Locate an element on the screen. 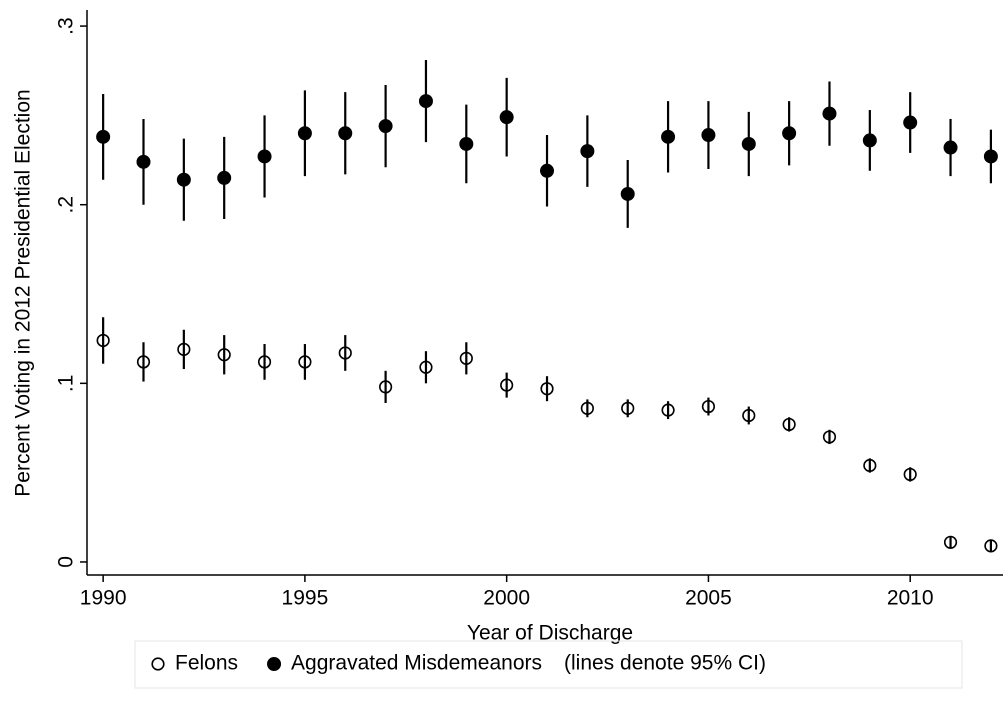 The image size is (1003, 713). x-tick-label: 2000 is located at coordinates (506, 598).